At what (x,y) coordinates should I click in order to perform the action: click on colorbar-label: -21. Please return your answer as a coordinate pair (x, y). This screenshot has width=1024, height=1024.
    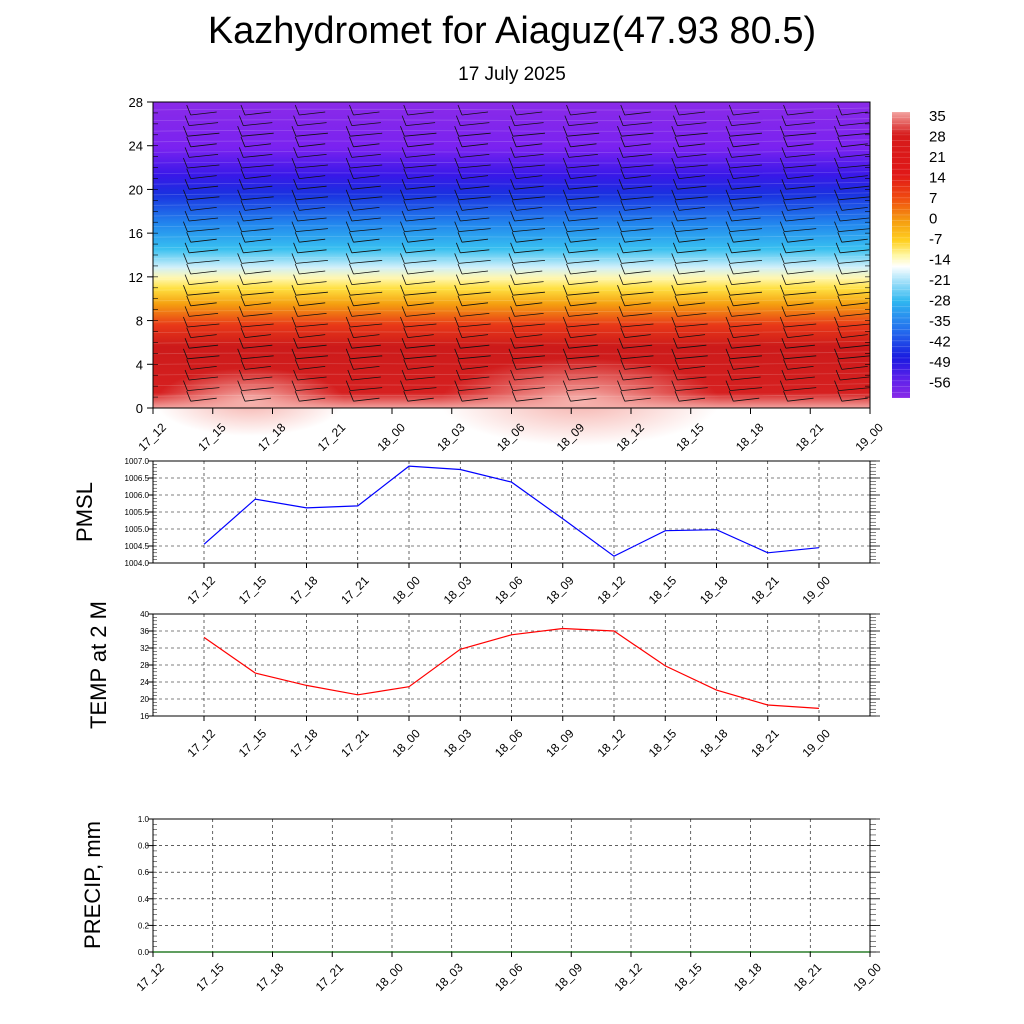
    Looking at the image, I should click on (940, 280).